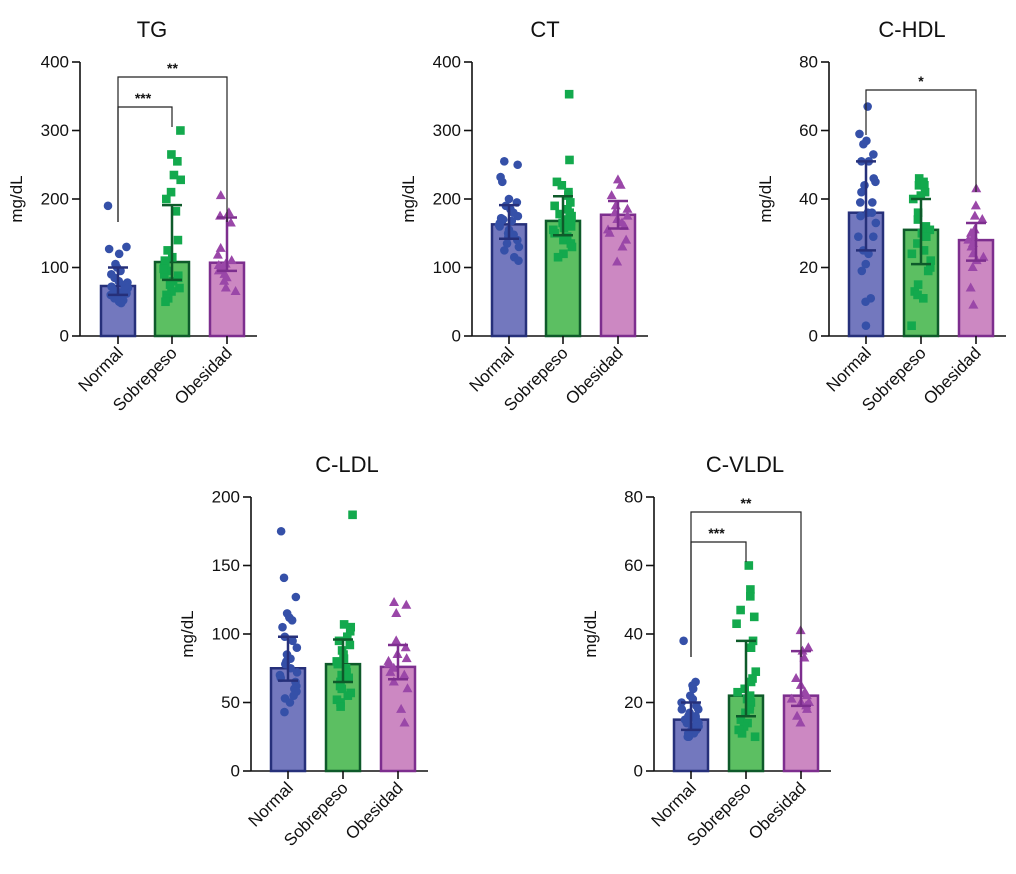 The height and width of the screenshot is (874, 1016). I want to click on bar-normal, so click(866, 274).